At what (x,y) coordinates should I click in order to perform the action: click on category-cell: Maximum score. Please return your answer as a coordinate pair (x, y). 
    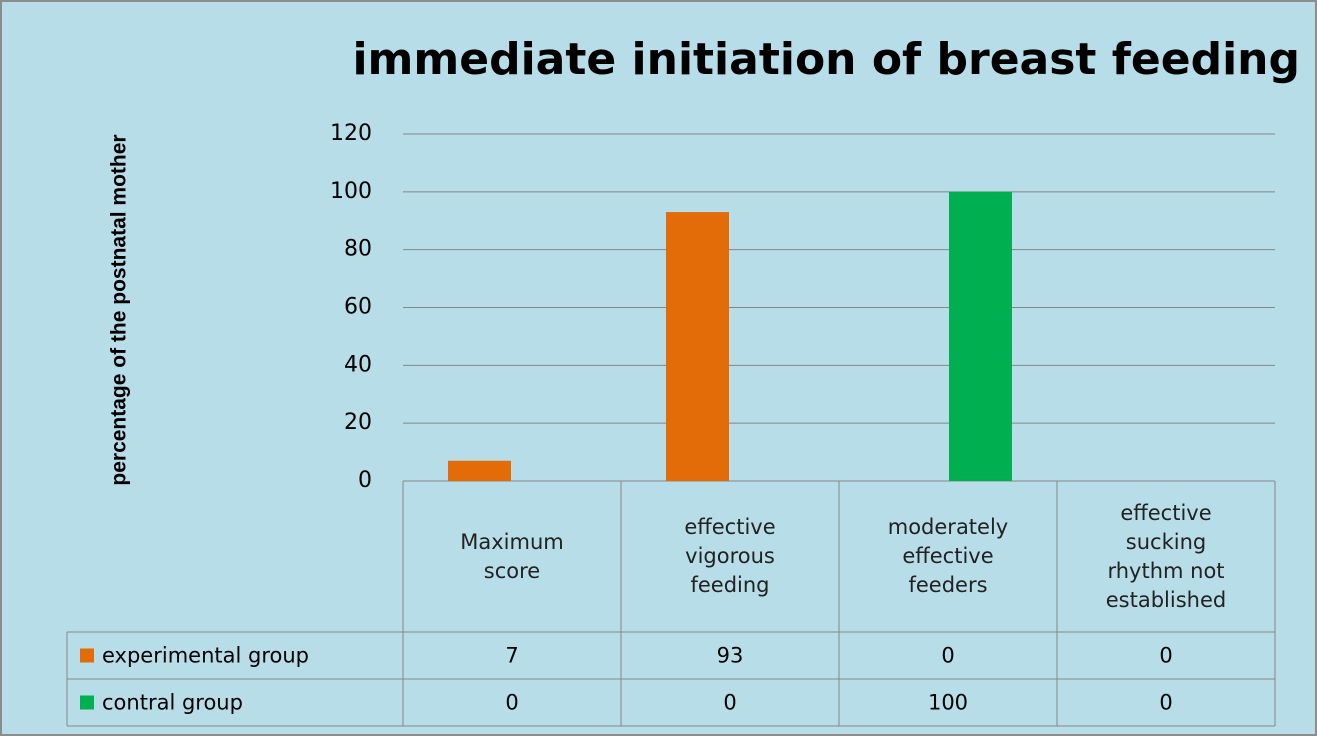
    Looking at the image, I should click on (512, 556).